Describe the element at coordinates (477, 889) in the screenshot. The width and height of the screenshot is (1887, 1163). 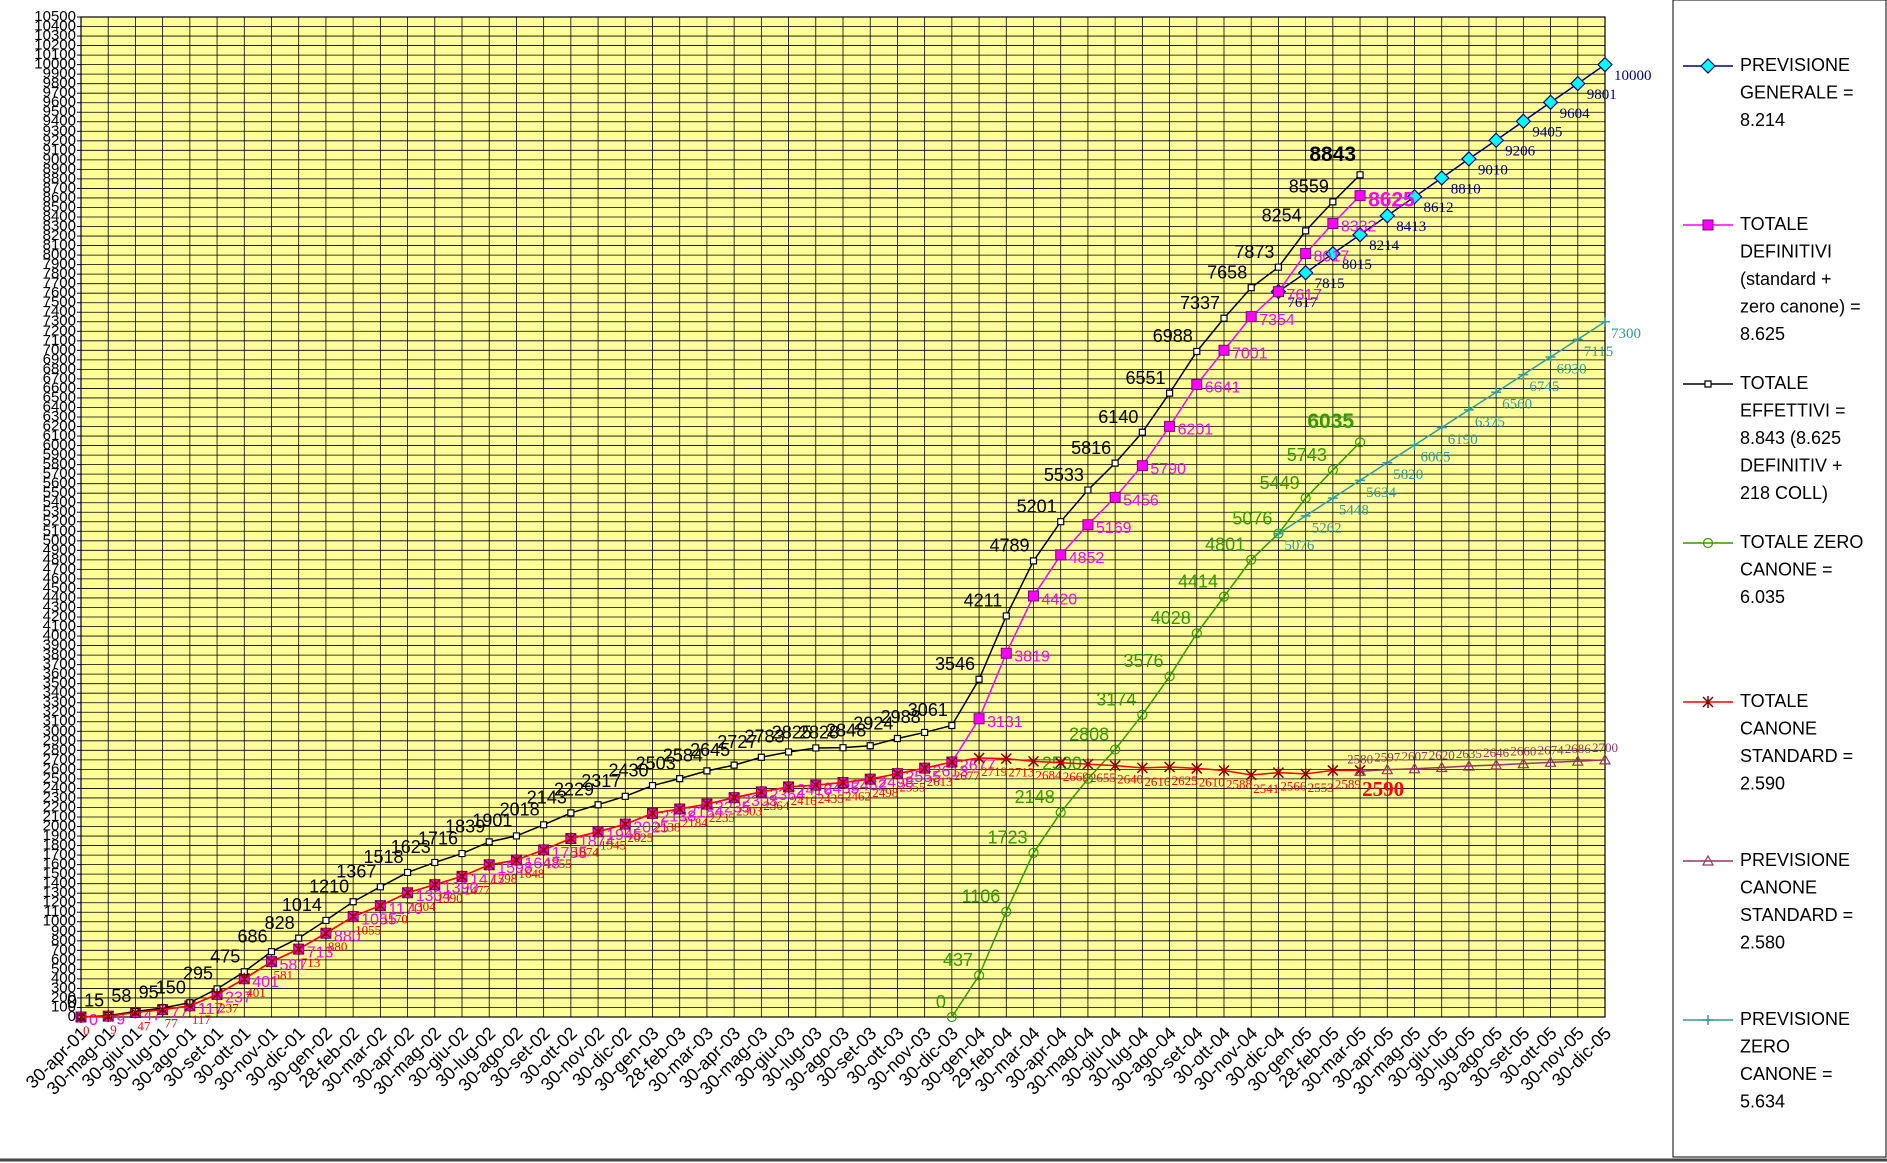
I see `data-label: 1477` at that location.